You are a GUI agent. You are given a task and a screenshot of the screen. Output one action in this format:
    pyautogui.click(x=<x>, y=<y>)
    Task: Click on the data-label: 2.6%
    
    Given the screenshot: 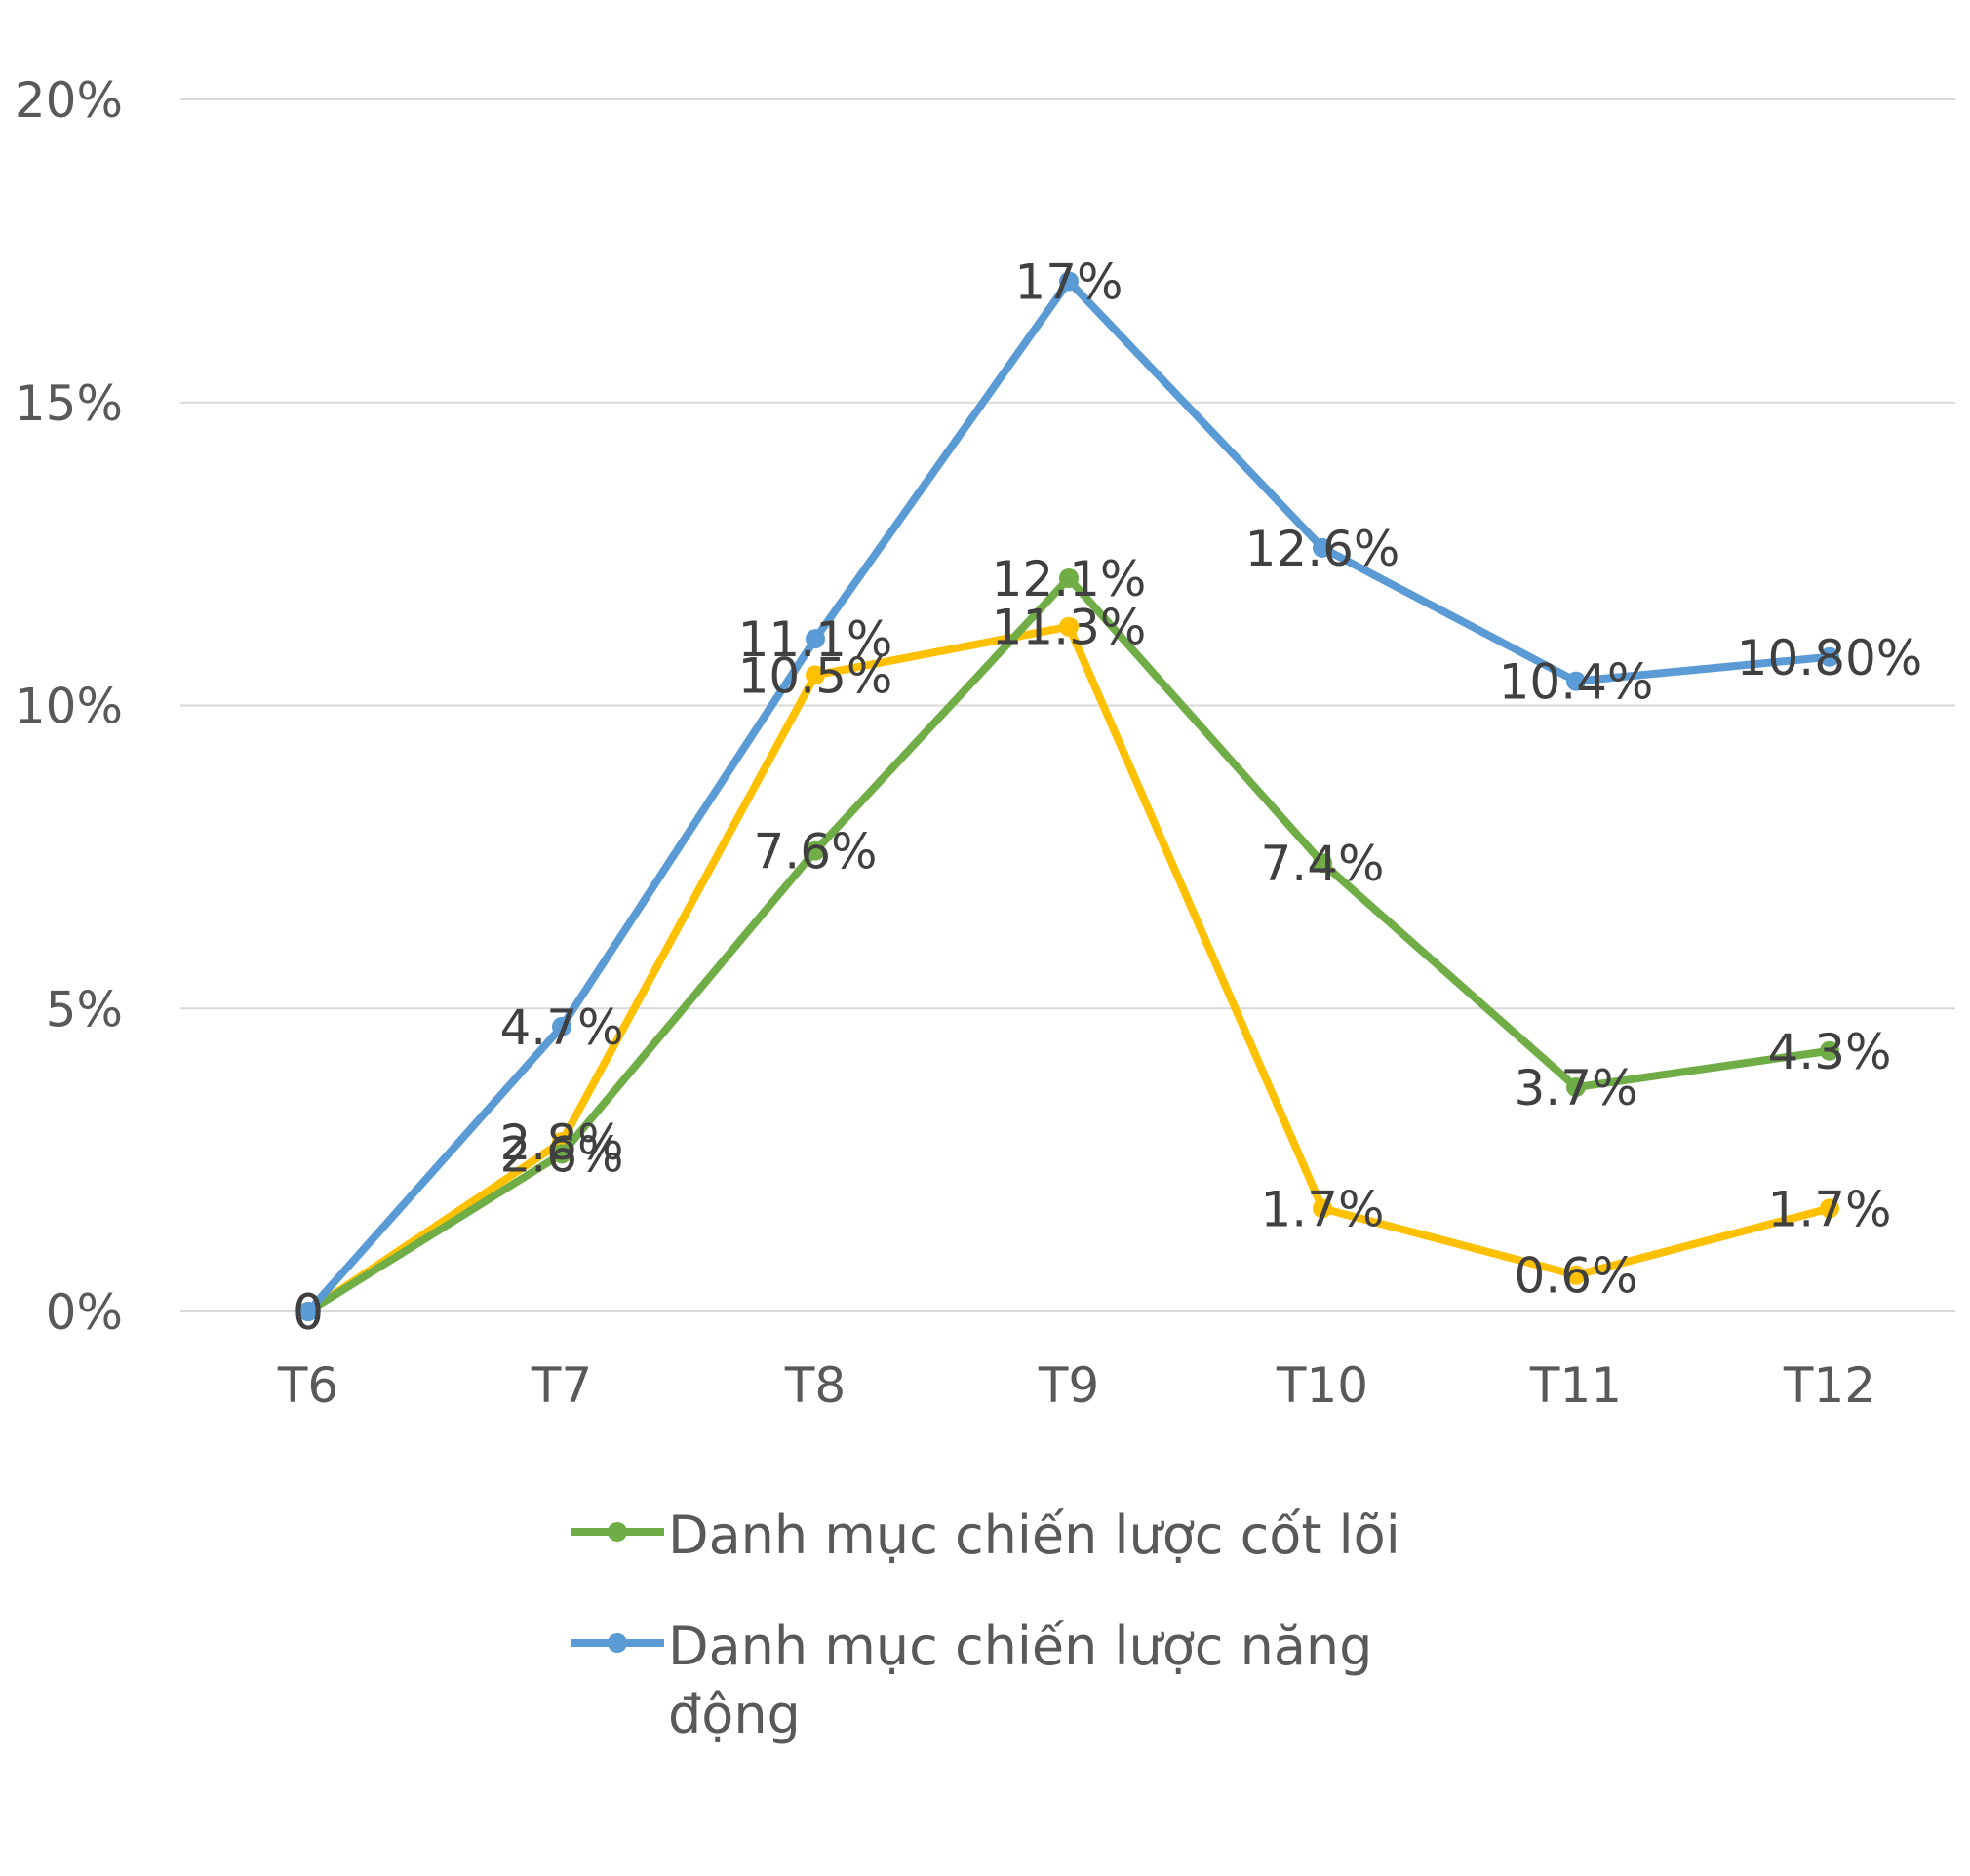 What is the action you would take?
    pyautogui.click(x=561, y=1154)
    